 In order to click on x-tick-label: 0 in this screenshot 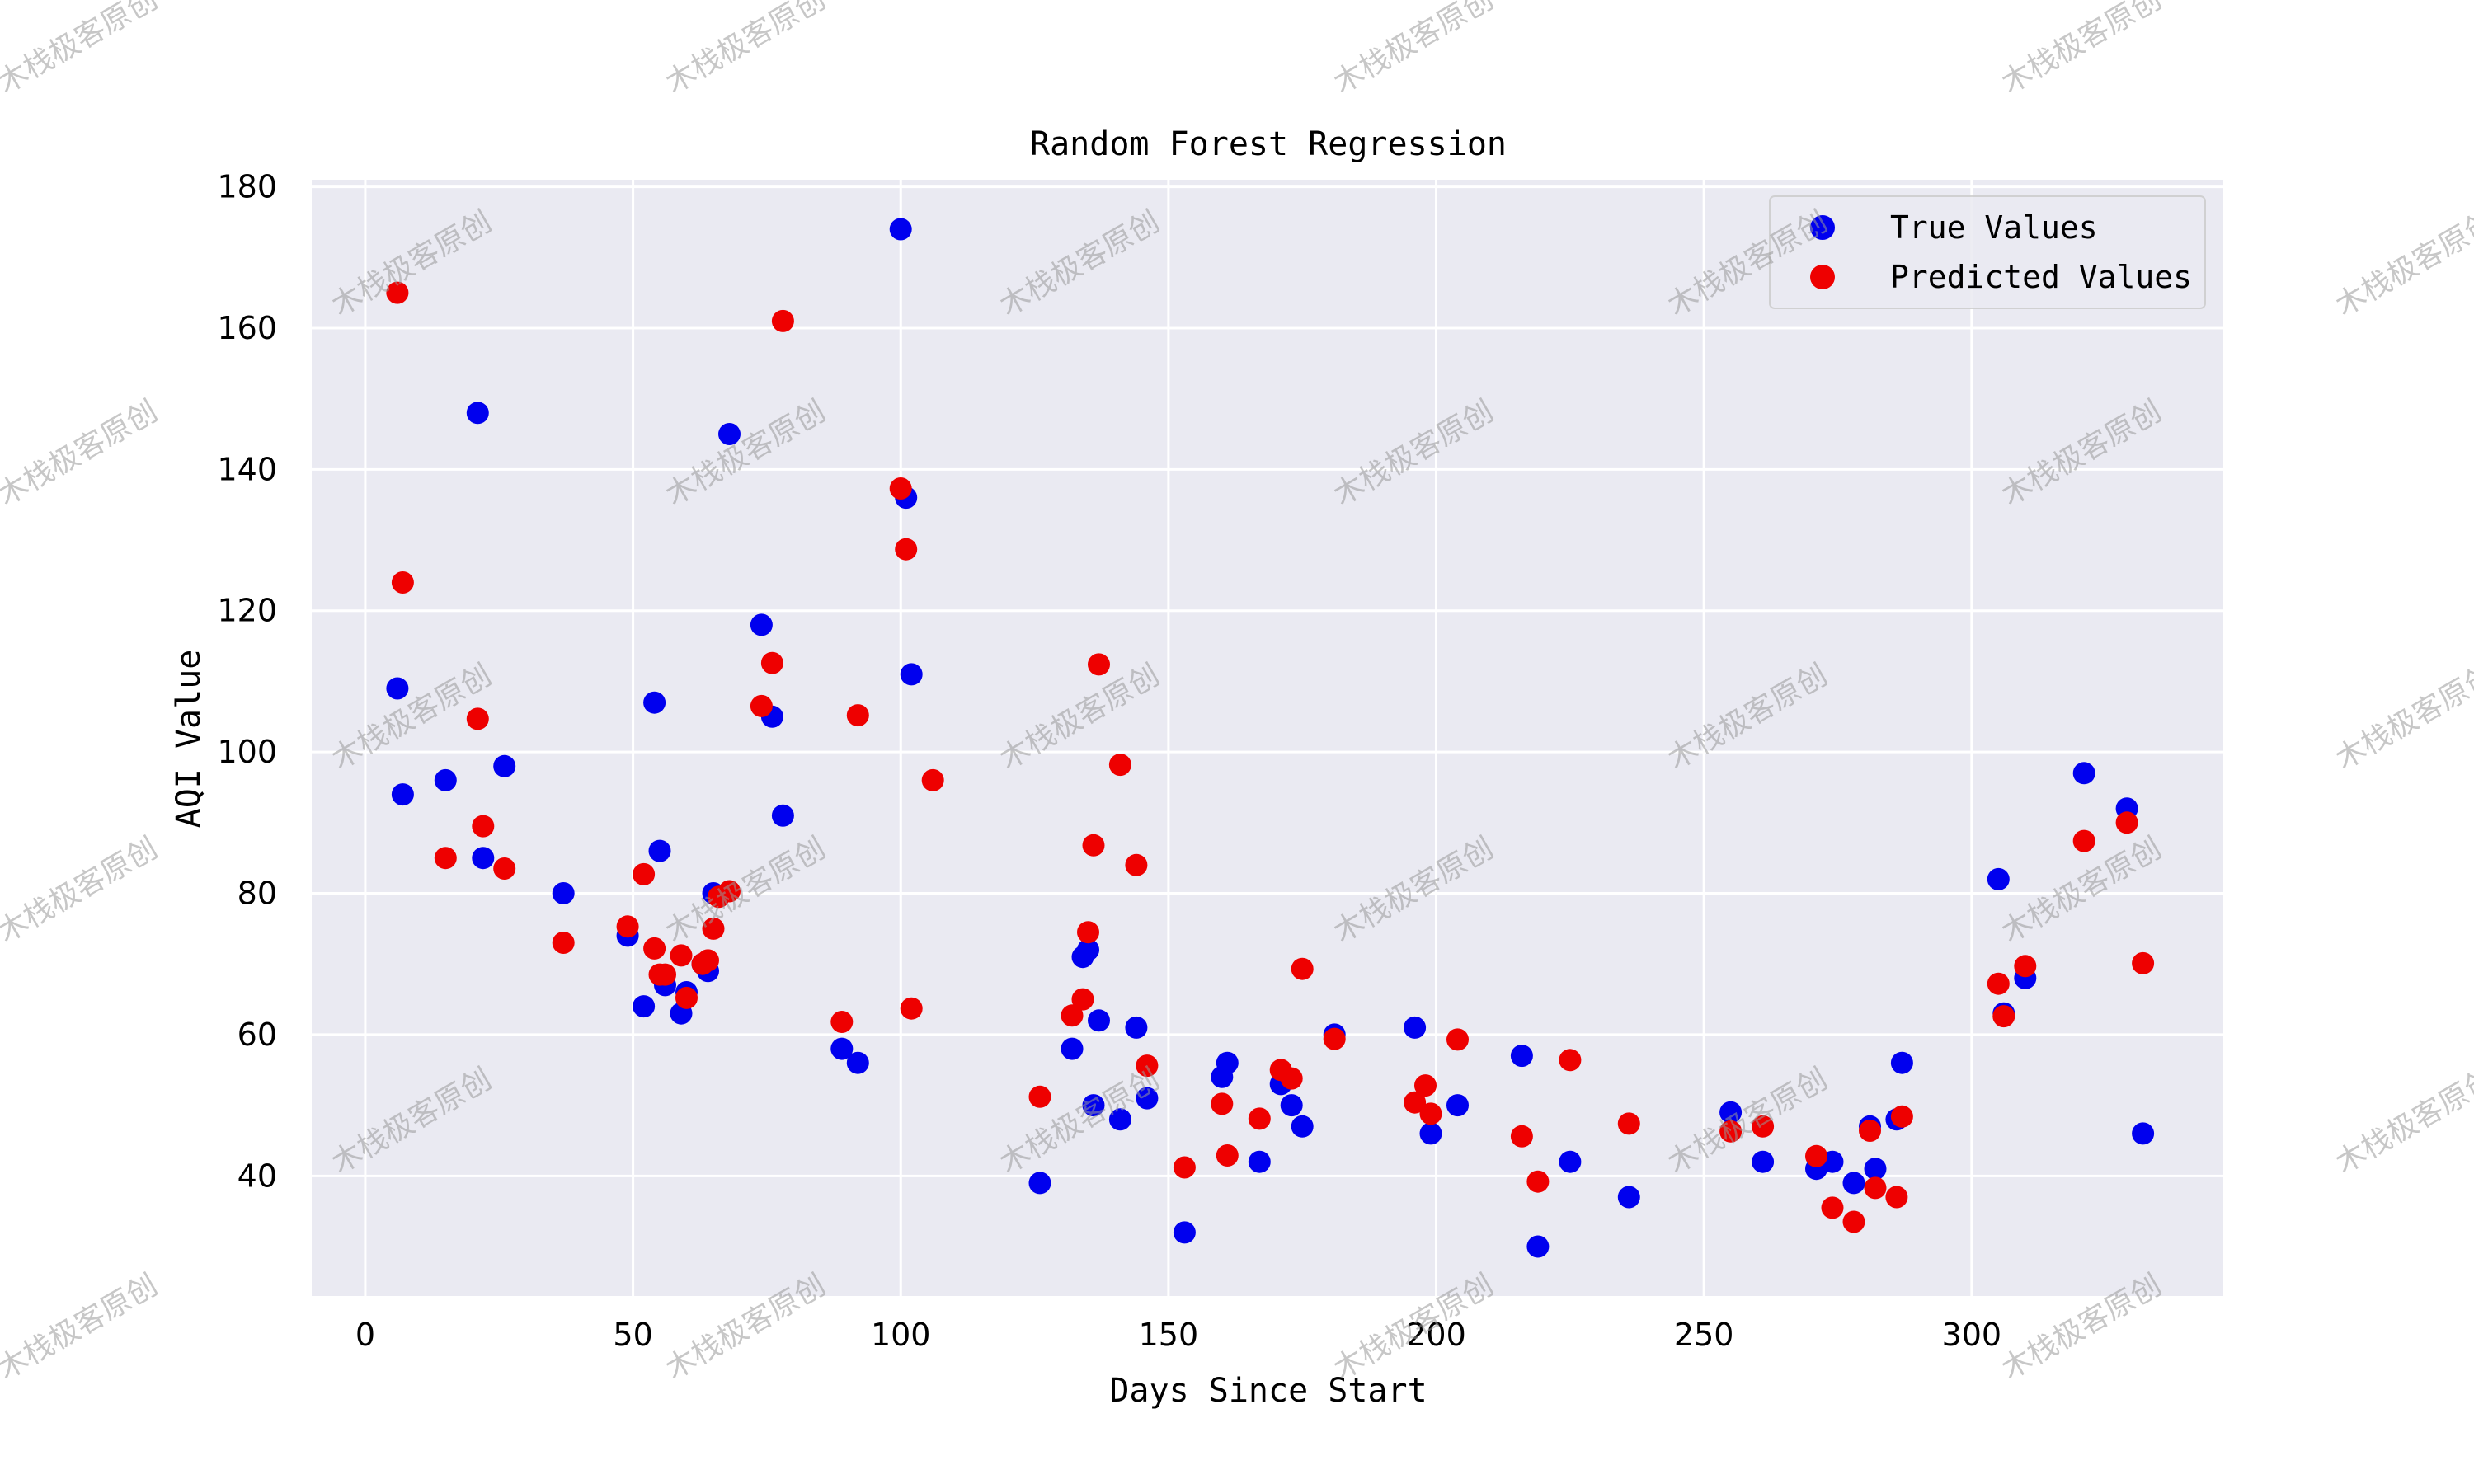, I will do `click(365, 1335)`.